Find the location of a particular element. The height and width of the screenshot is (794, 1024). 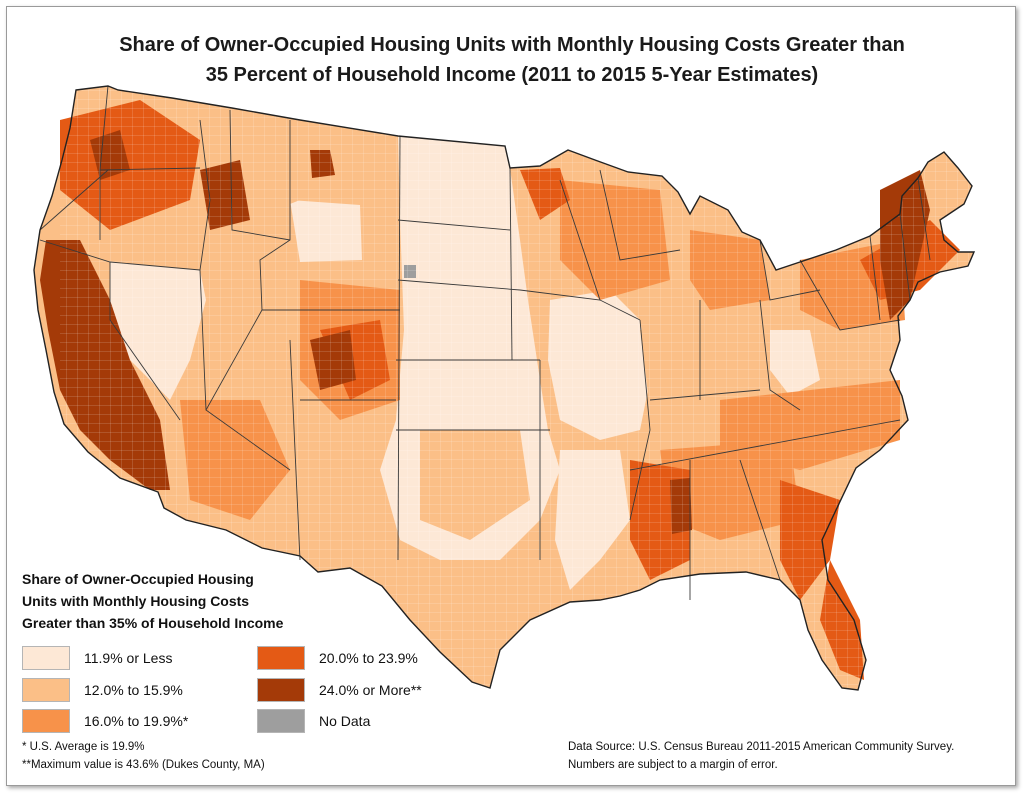

legend-item-5: 24.0% or More** is located at coordinates (339, 690).